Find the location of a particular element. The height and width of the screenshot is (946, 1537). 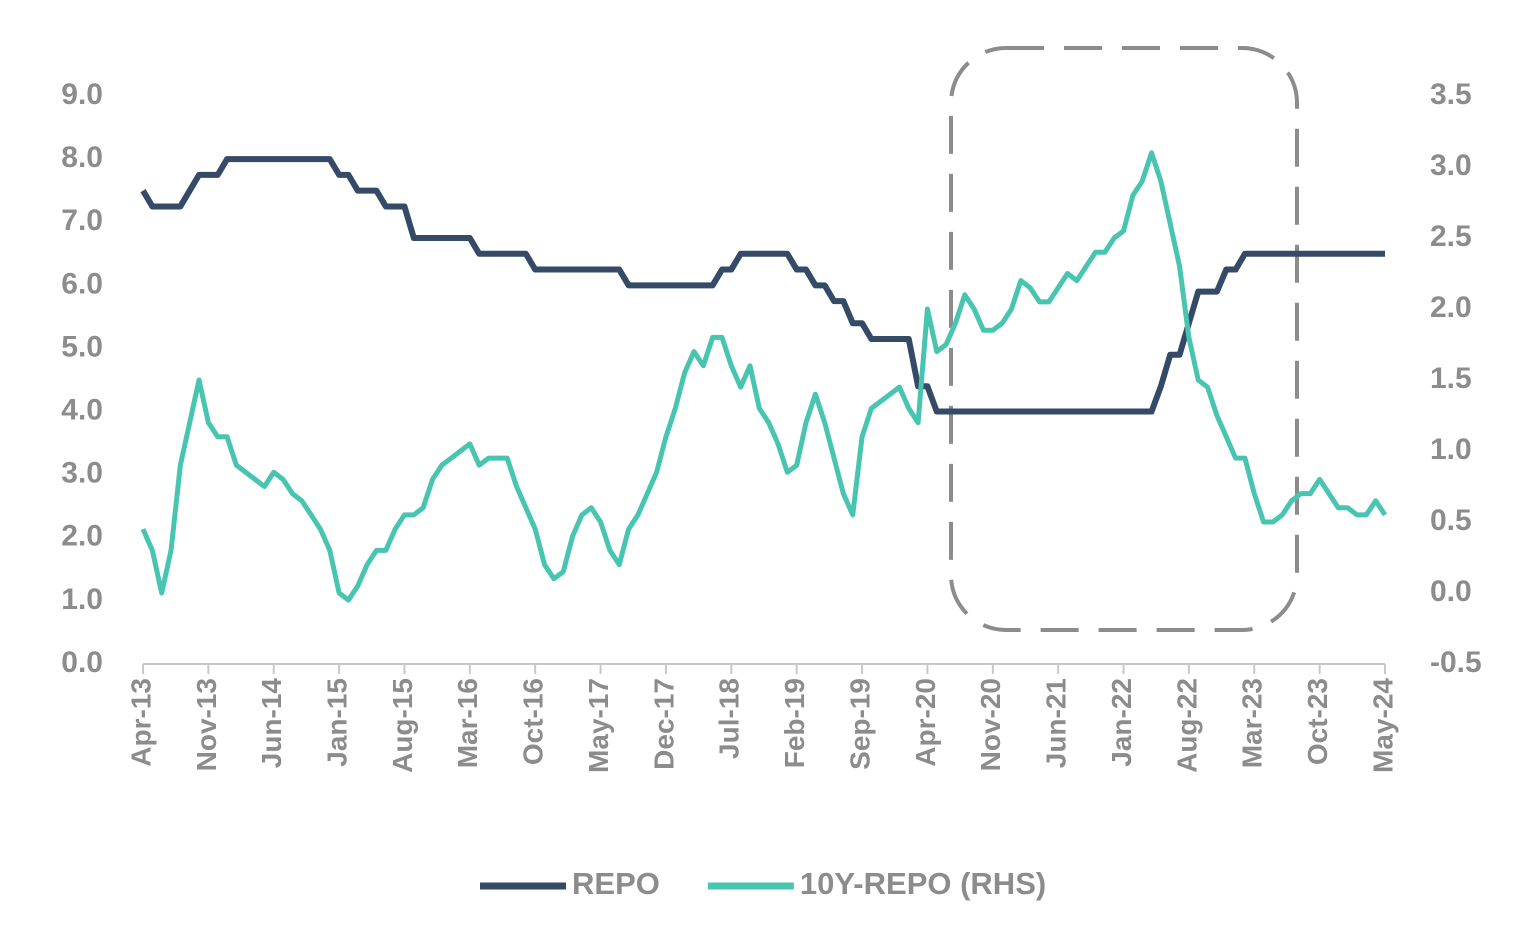

y-tick-label: 3.0 is located at coordinates (82, 473).